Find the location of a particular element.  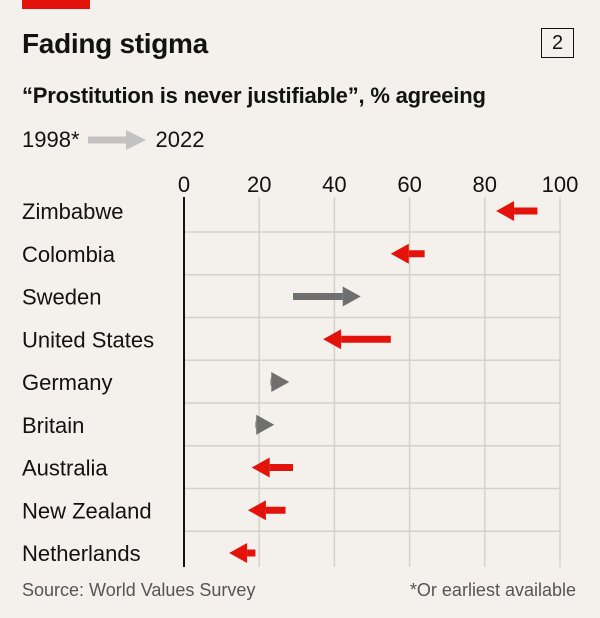

x-tick-label: 60 is located at coordinates (409, 184).